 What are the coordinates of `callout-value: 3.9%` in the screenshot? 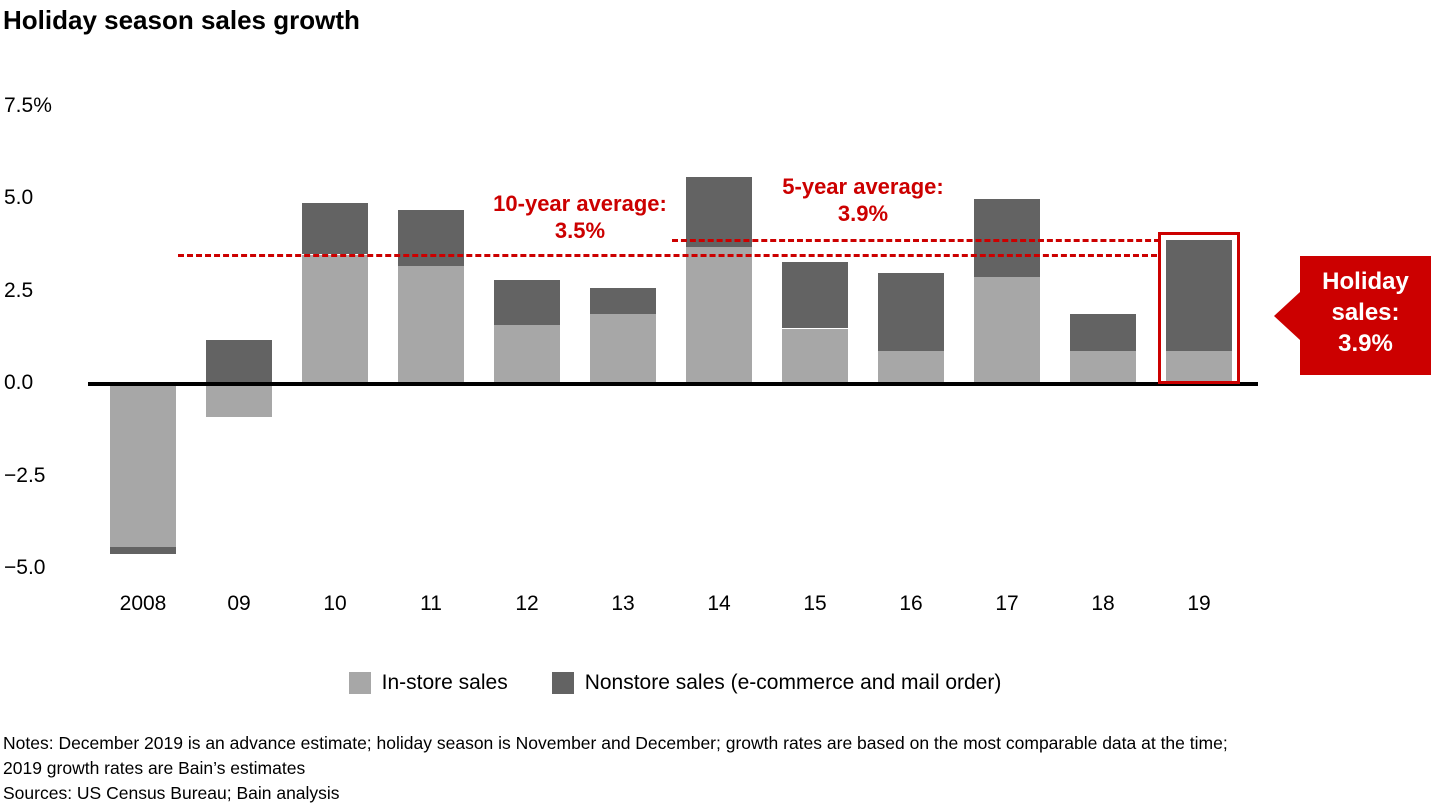 It's located at (1365, 343).